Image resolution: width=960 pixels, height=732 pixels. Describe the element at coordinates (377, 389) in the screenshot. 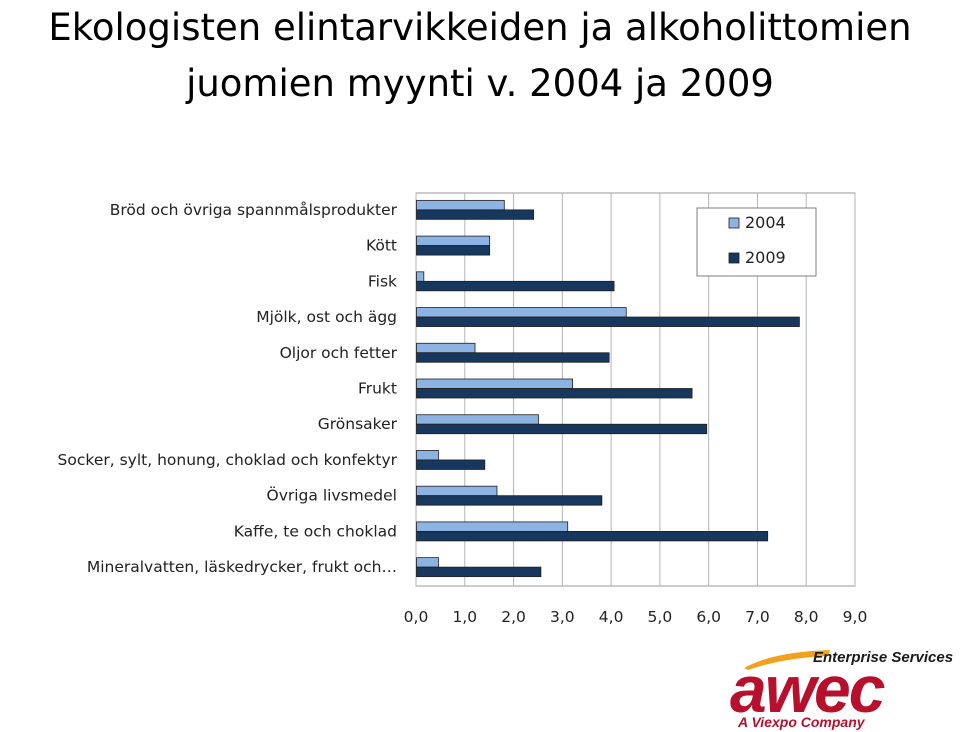

I see `category-label: Frukt` at that location.